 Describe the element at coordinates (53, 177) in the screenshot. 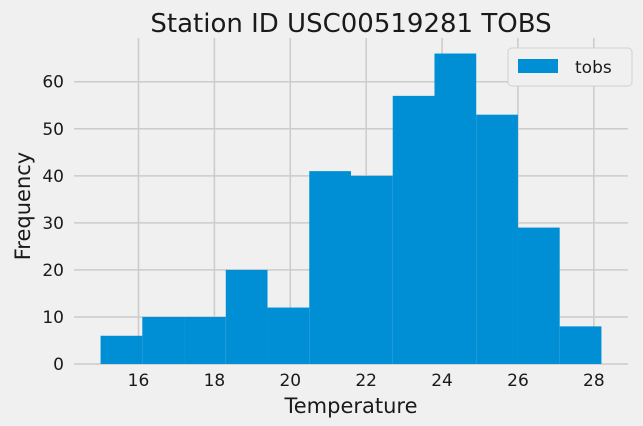

I see `y-tick-label-40: 40` at that location.